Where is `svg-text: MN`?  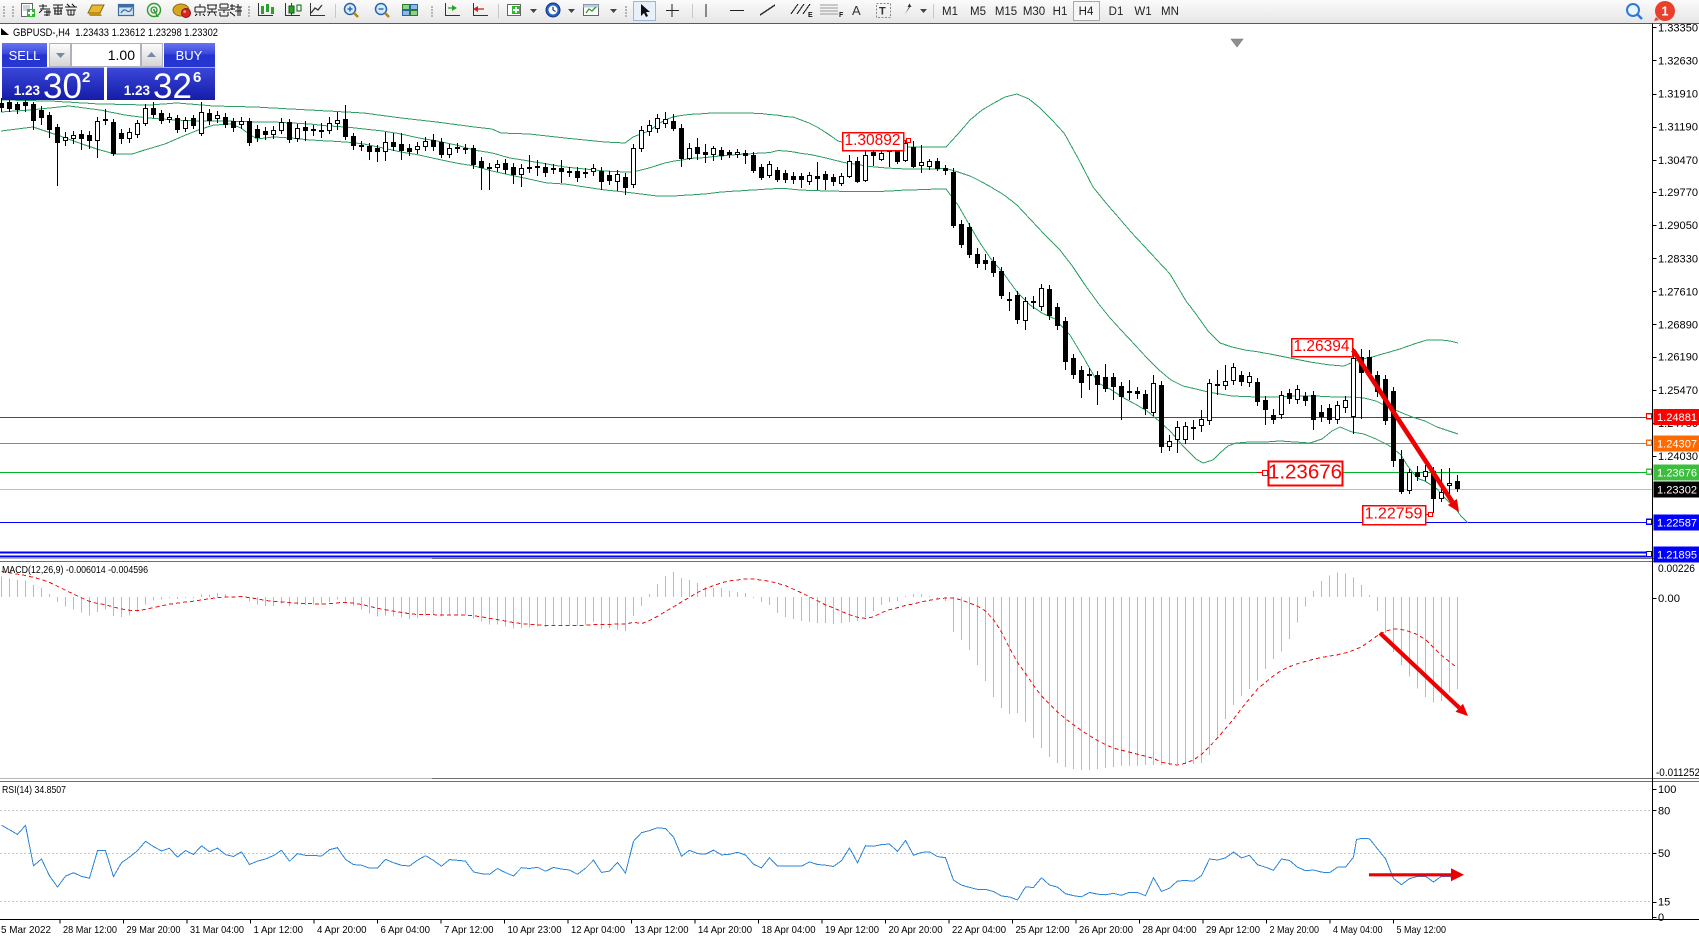
svg-text: MN is located at coordinates (1170, 12).